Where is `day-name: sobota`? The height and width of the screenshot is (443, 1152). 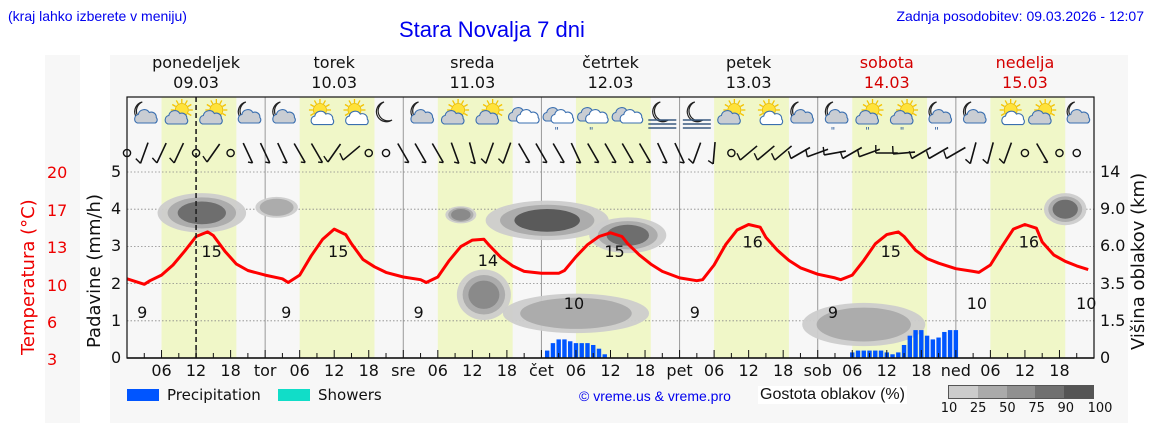 day-name: sobota is located at coordinates (886, 62).